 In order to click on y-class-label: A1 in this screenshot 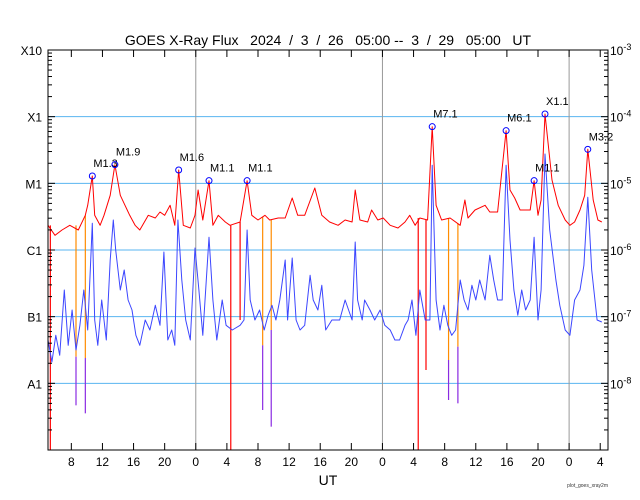, I will do `click(34, 384)`.